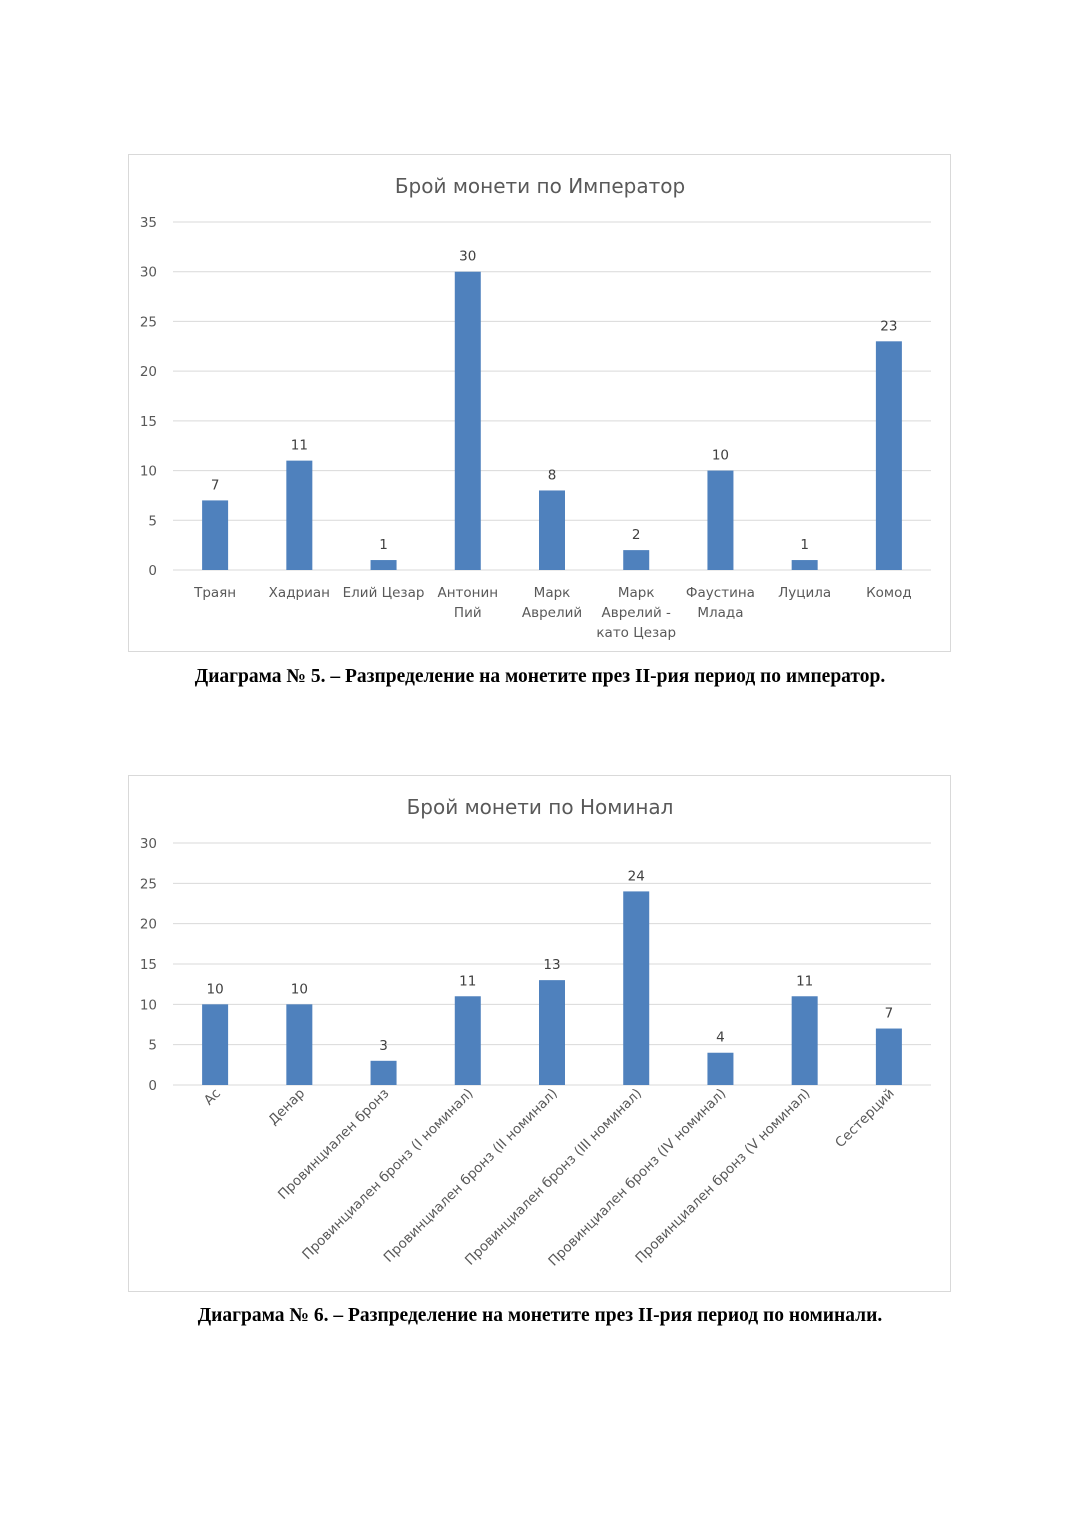 This screenshot has height=1527, width=1080. I want to click on x-tick-label: Марк Аврелий, so click(552, 603).